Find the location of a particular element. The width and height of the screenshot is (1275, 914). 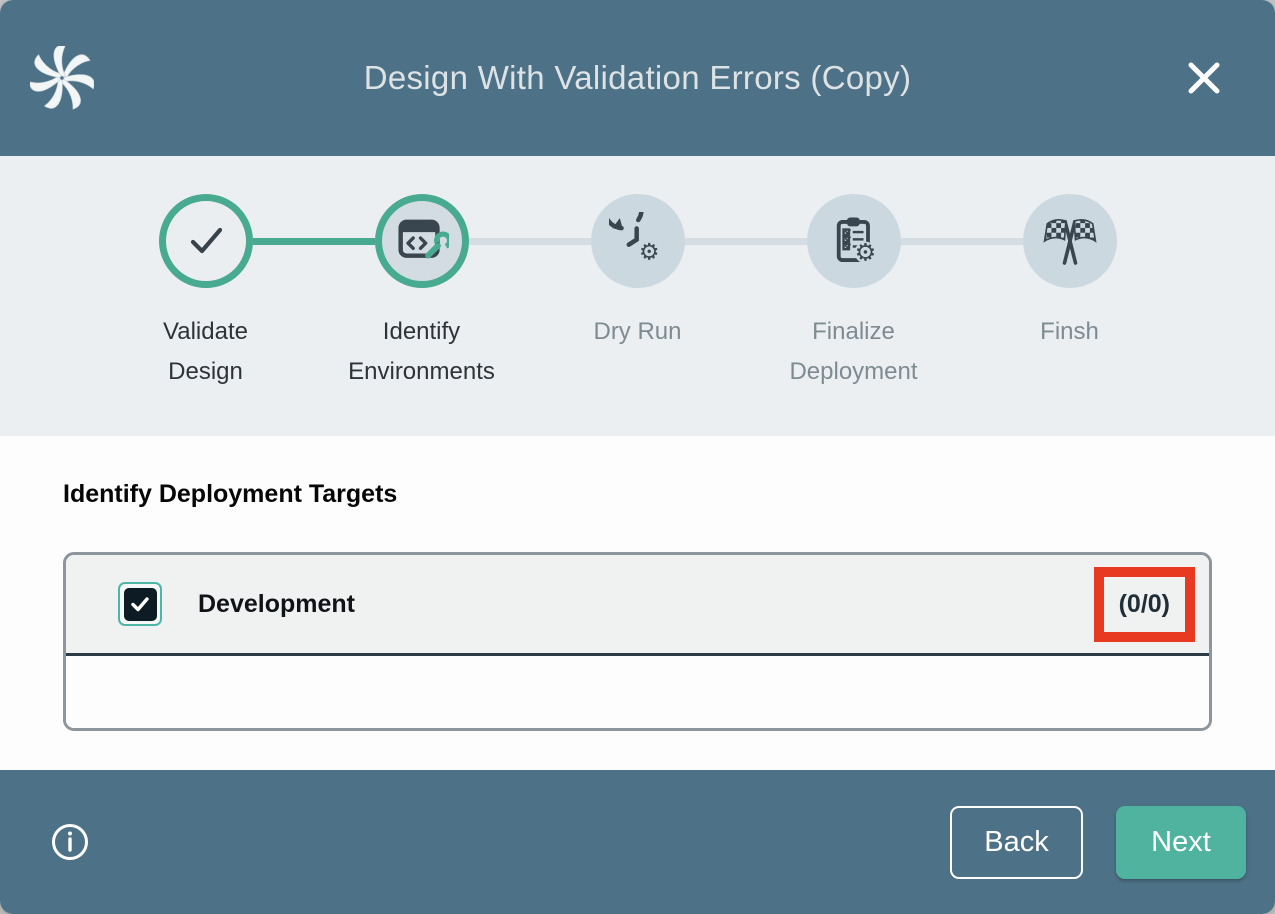

close-button is located at coordinates (1204, 78).